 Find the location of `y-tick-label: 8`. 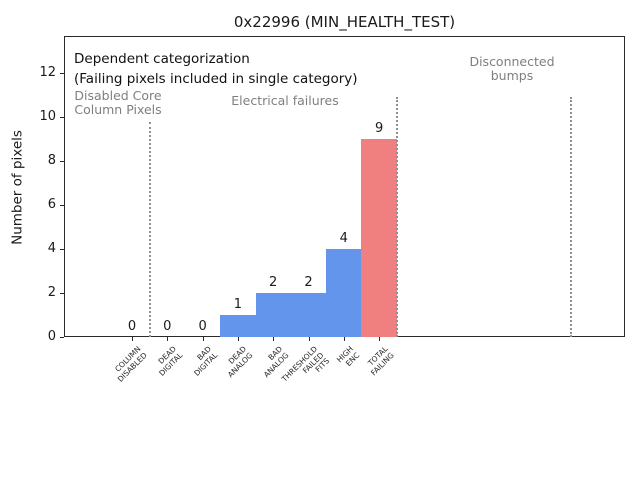

y-tick-label: 8 is located at coordinates (51, 160).